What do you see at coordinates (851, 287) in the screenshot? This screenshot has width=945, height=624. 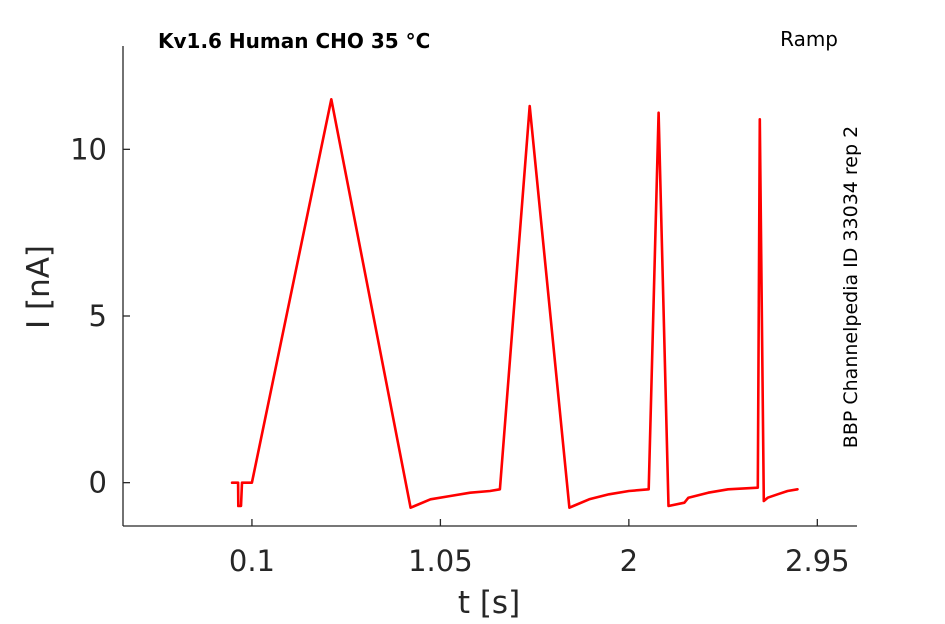 I see `source-label: BBP Channelpedia ID 33034 rep 2` at bounding box center [851, 287].